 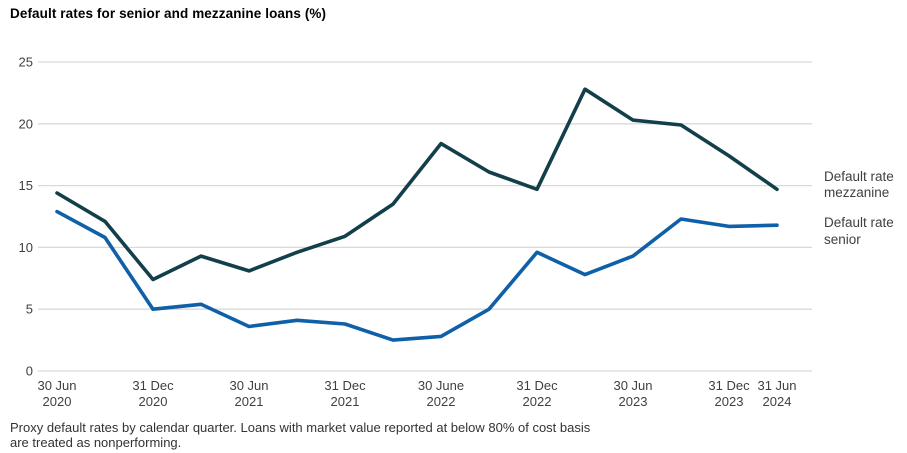 I want to click on y-axis-tick-label: 10, so click(x=26, y=247).